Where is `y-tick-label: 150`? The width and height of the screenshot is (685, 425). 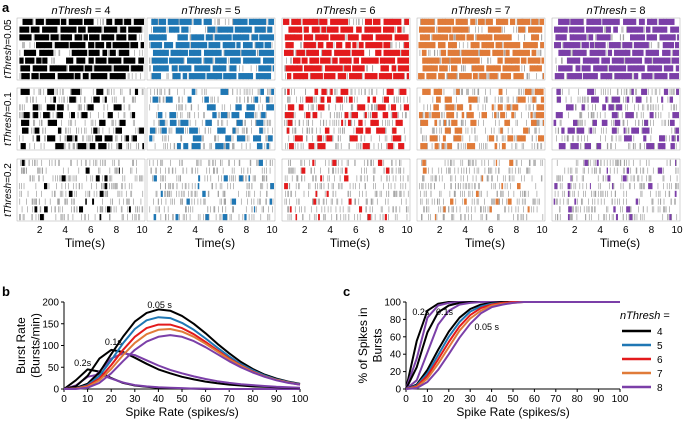
y-tick-label: 150 is located at coordinates (50, 324).